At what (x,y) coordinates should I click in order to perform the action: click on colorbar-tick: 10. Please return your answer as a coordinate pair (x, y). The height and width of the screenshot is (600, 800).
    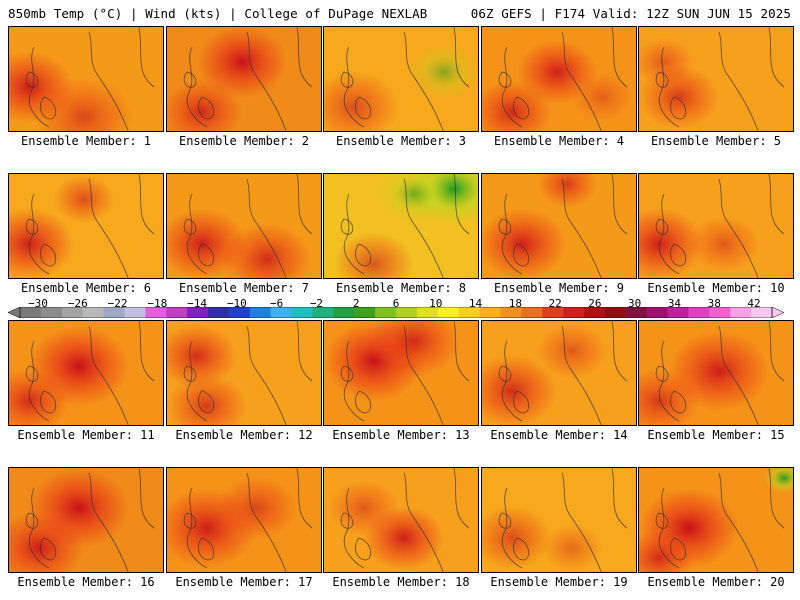
    Looking at the image, I should click on (436, 303).